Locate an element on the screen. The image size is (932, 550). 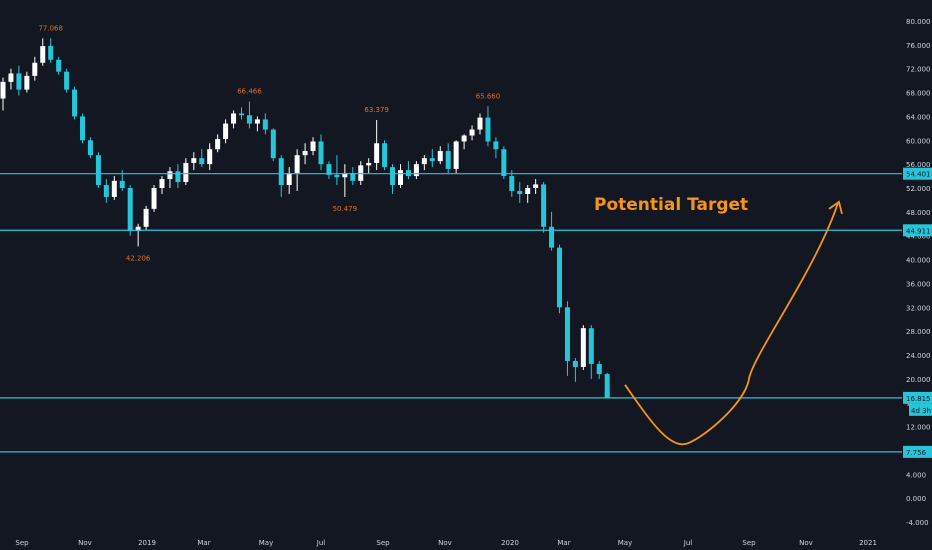
y-tick-label: 44.000 is located at coordinates (918, 237).